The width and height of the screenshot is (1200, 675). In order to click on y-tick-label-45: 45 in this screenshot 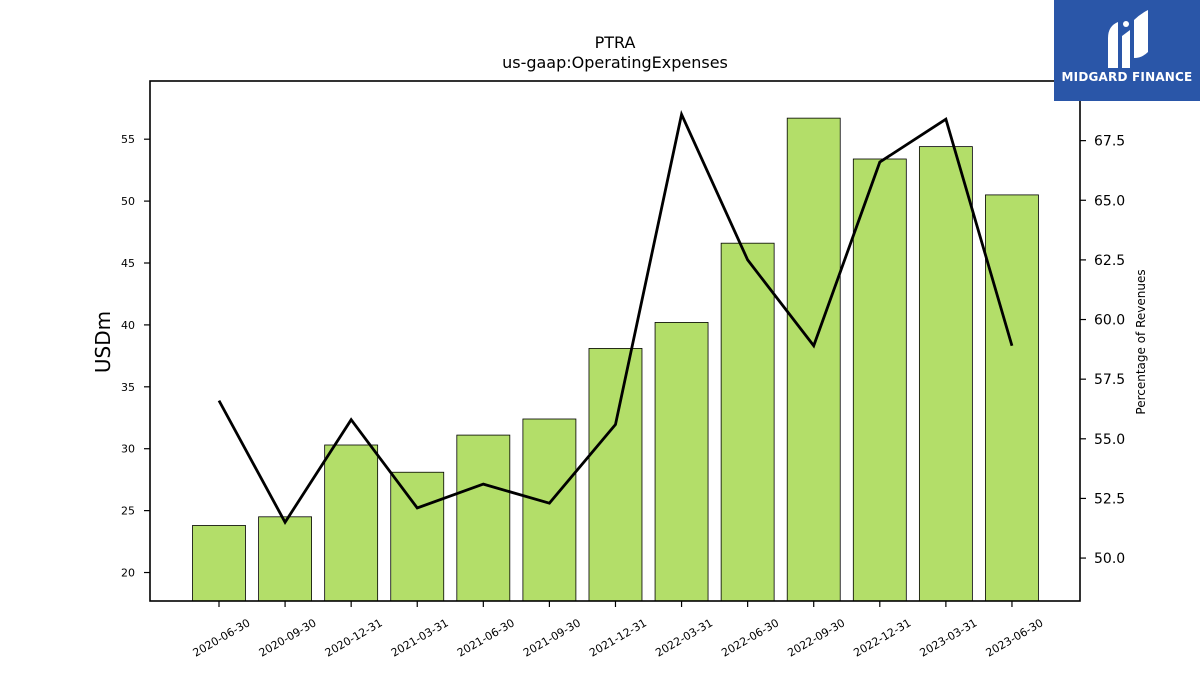, I will do `click(128, 263)`.